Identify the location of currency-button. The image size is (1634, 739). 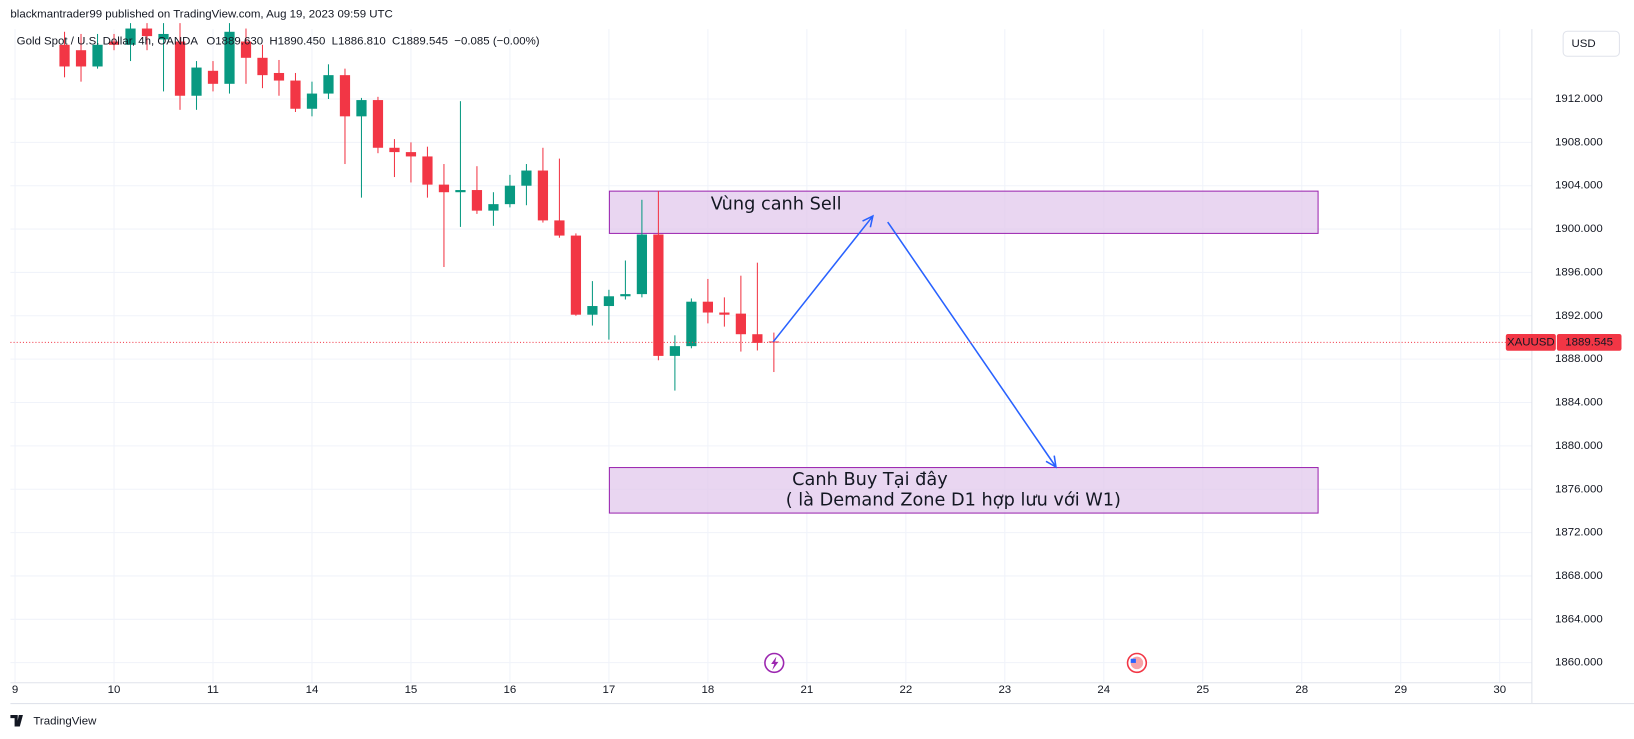
(1591, 43).